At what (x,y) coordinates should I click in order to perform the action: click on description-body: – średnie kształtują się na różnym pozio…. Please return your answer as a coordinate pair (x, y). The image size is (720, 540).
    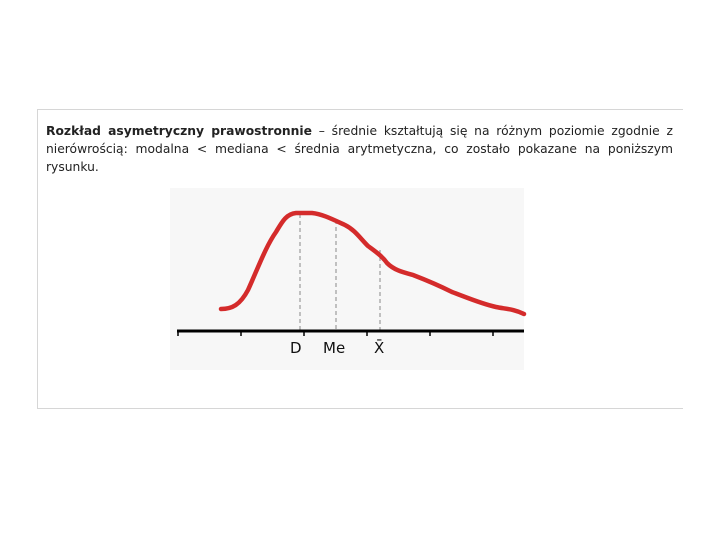
    Looking at the image, I should click on (359, 149).